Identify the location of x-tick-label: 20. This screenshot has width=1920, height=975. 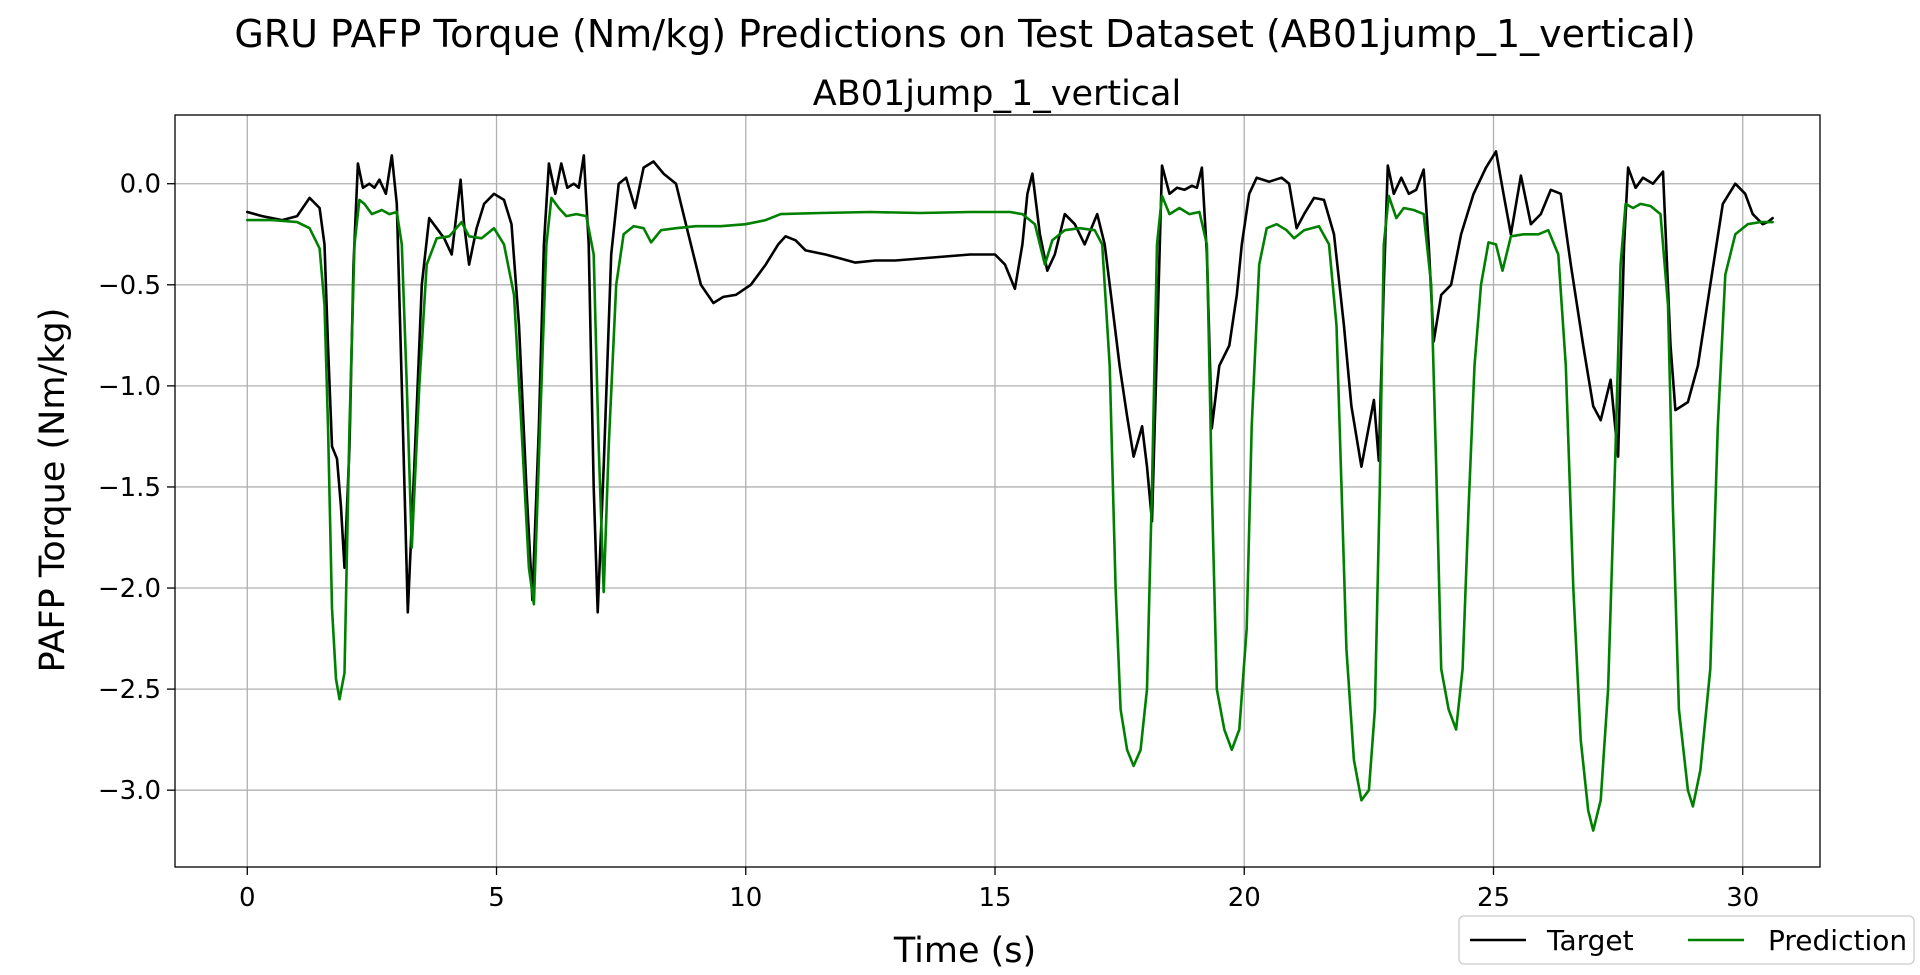
(1244, 898).